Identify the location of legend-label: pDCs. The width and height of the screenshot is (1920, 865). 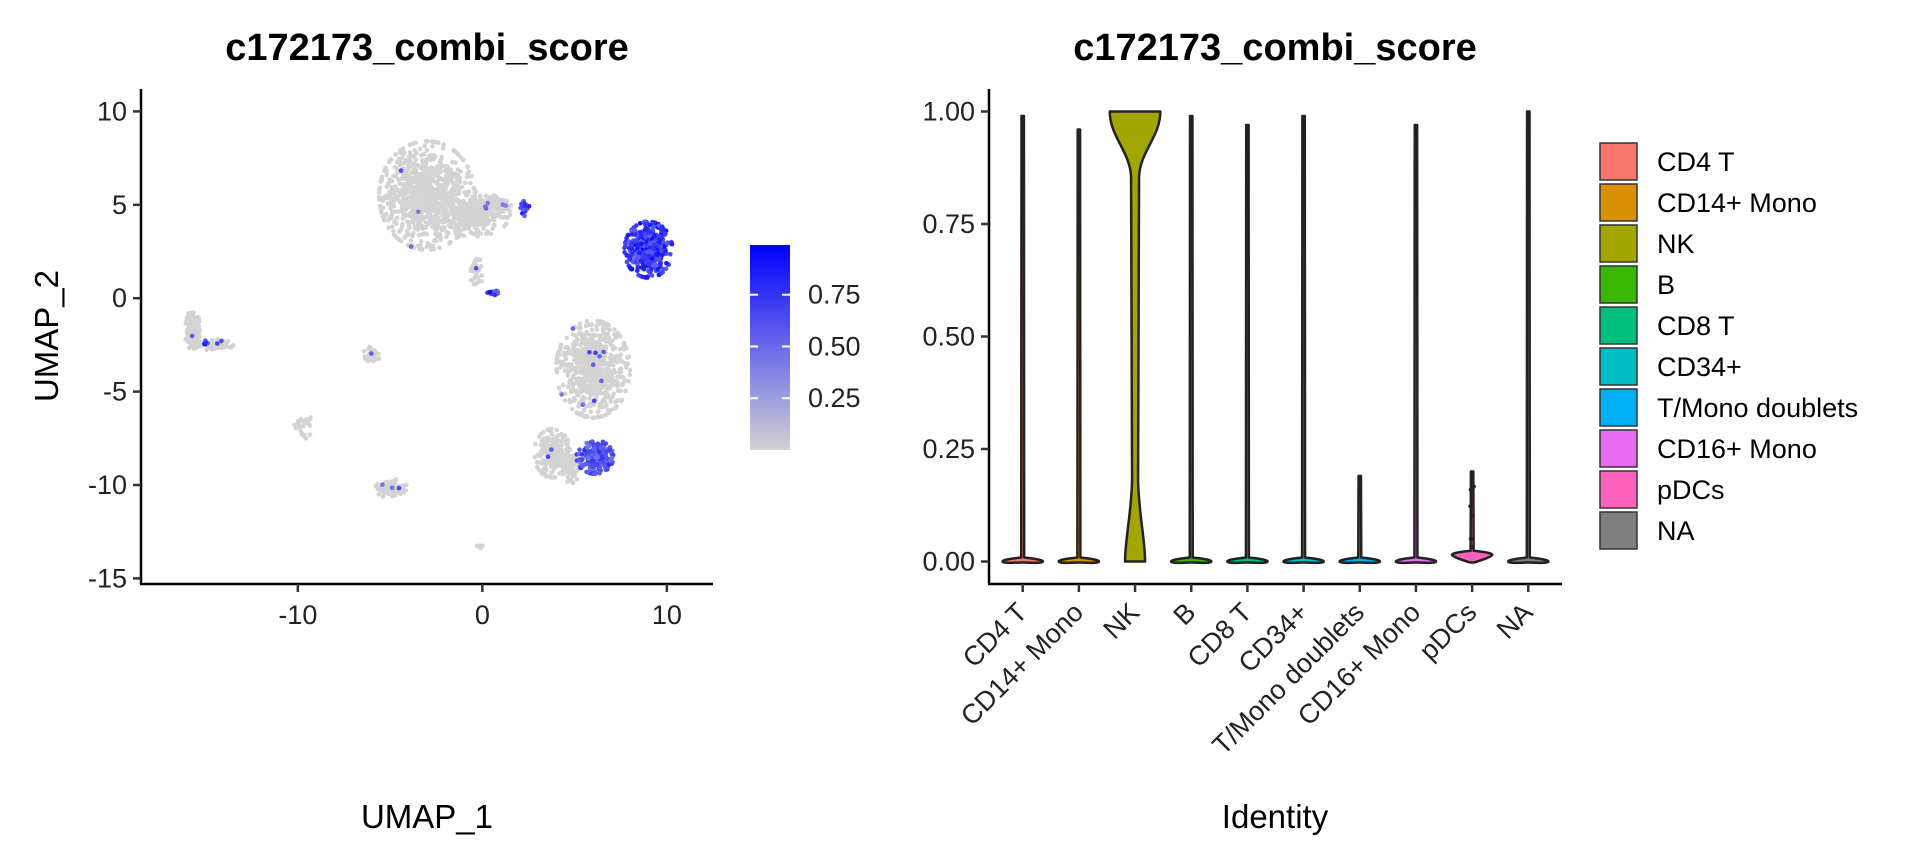
(1691, 490).